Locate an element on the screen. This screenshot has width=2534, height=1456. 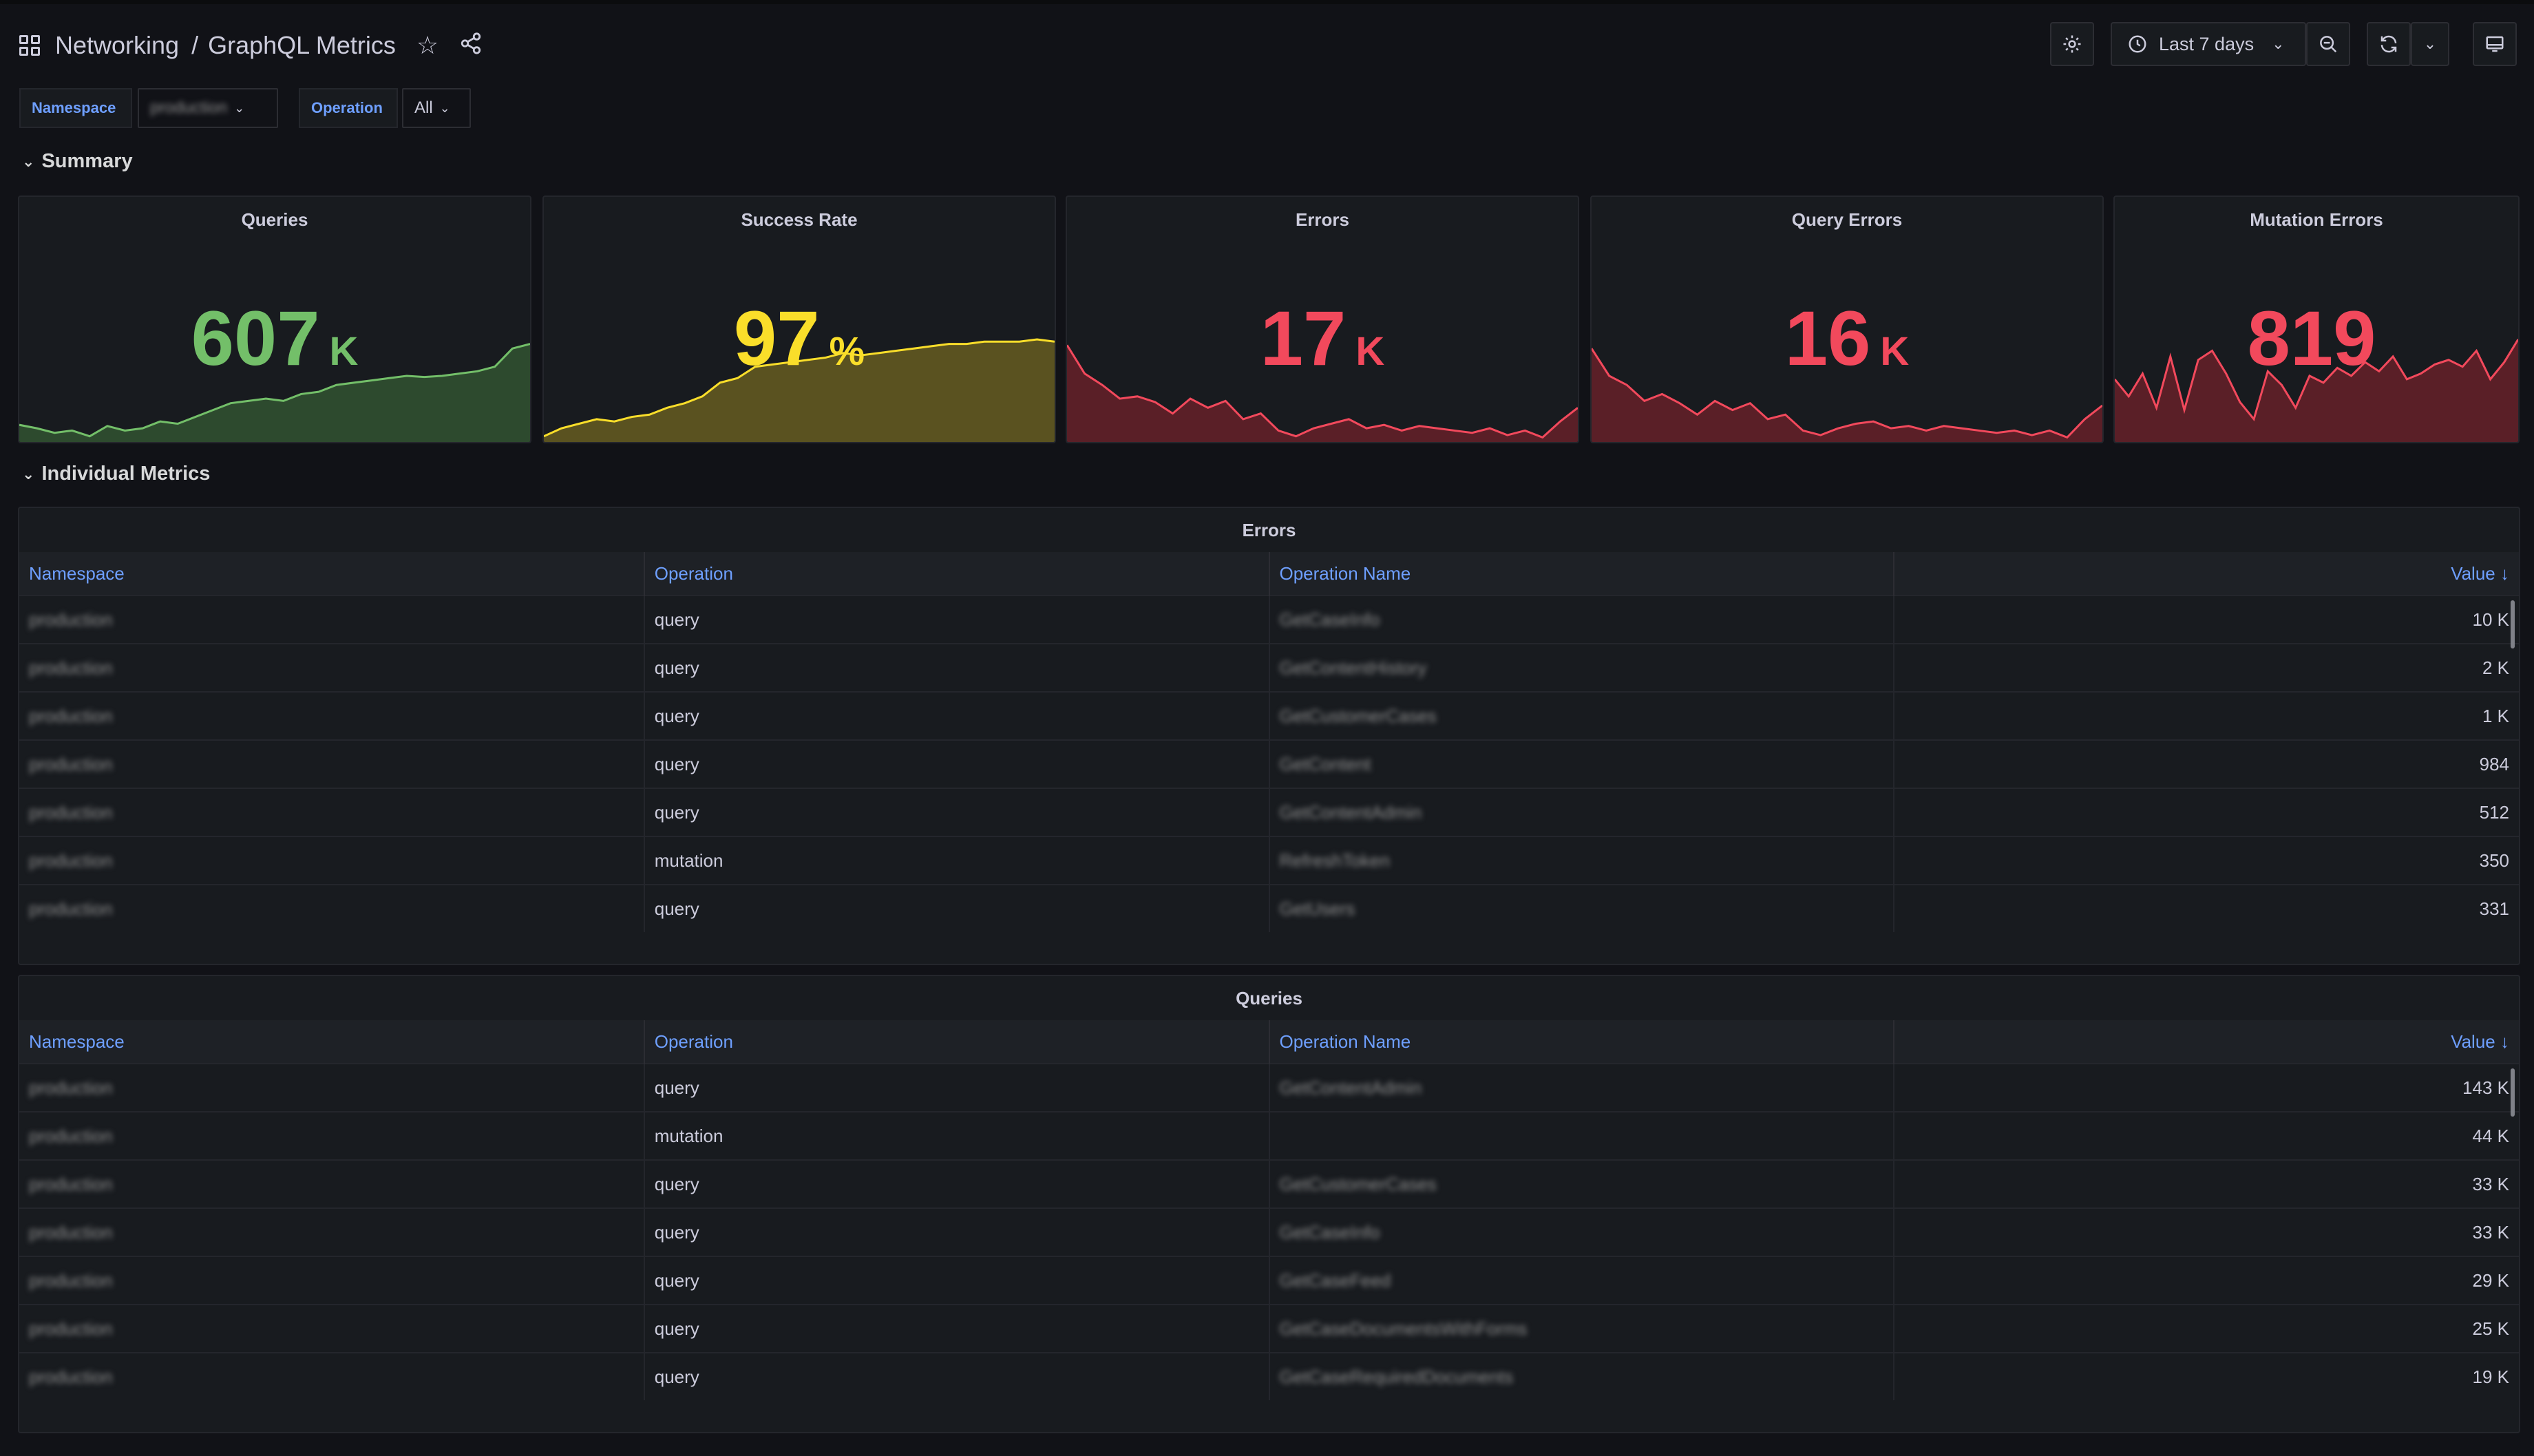
operation-variable-value: All is located at coordinates (424, 107).